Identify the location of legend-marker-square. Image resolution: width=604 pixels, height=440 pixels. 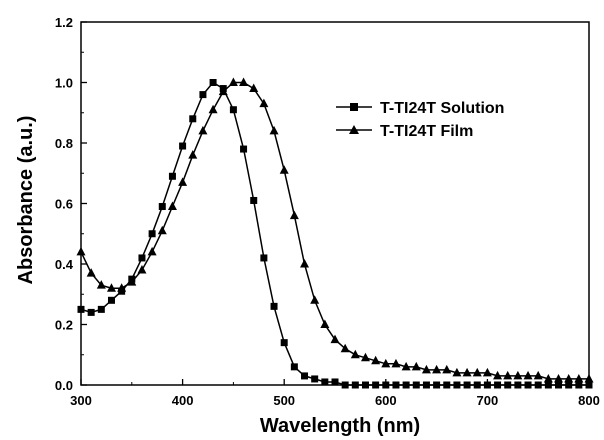
(354, 107).